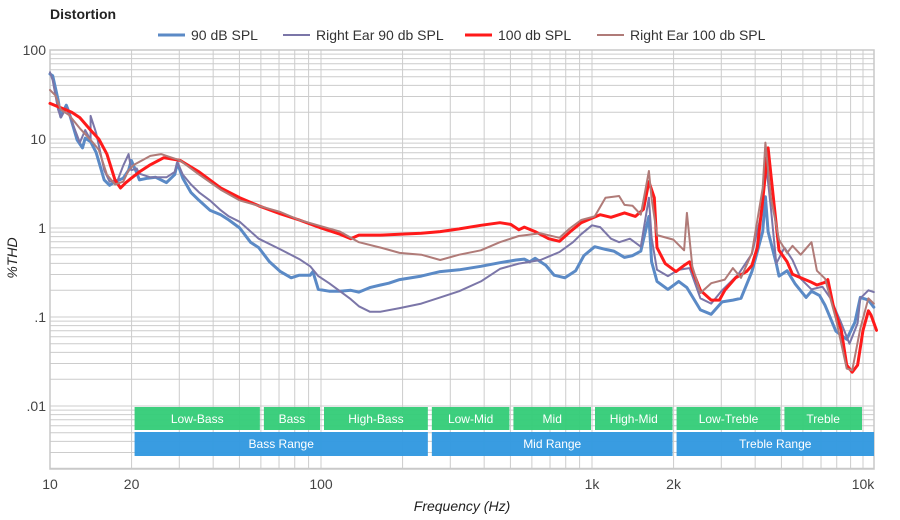 The height and width of the screenshot is (520, 900). I want to click on band-label: Low-Bass, so click(197, 419).